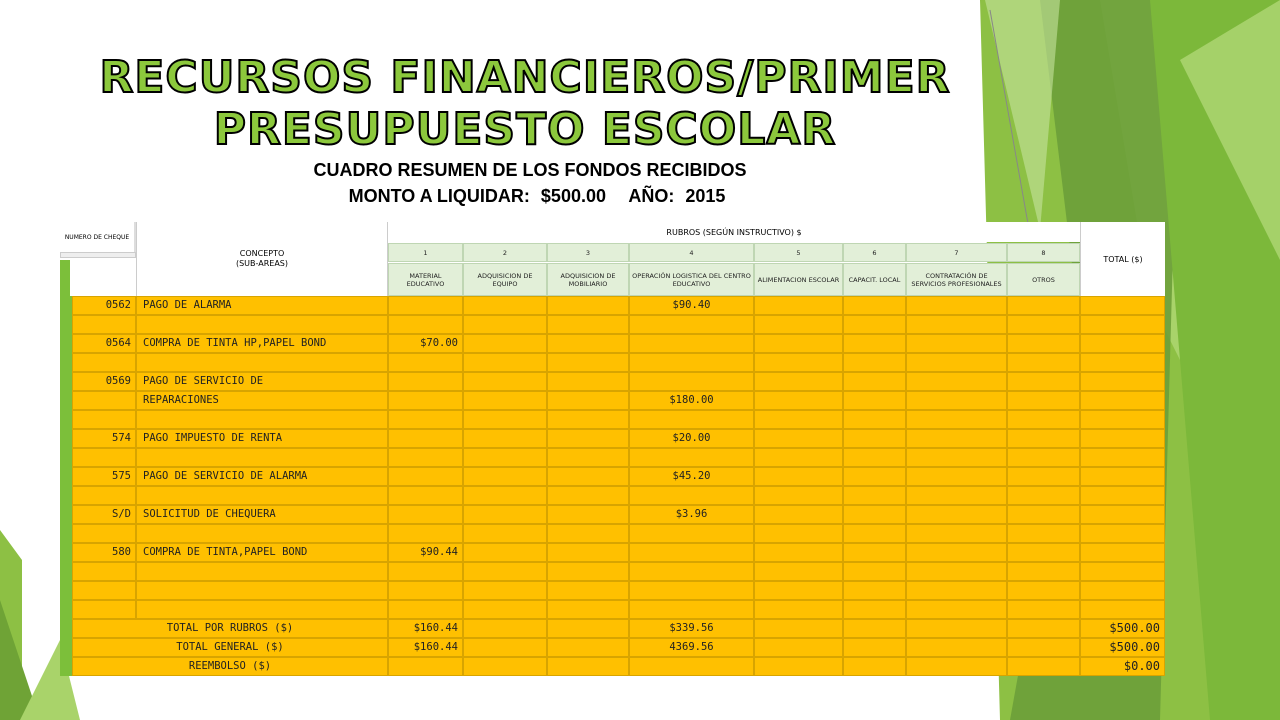  I want to click on header-concepto: CONCEPTO (SUB-AREAS), so click(262, 259).